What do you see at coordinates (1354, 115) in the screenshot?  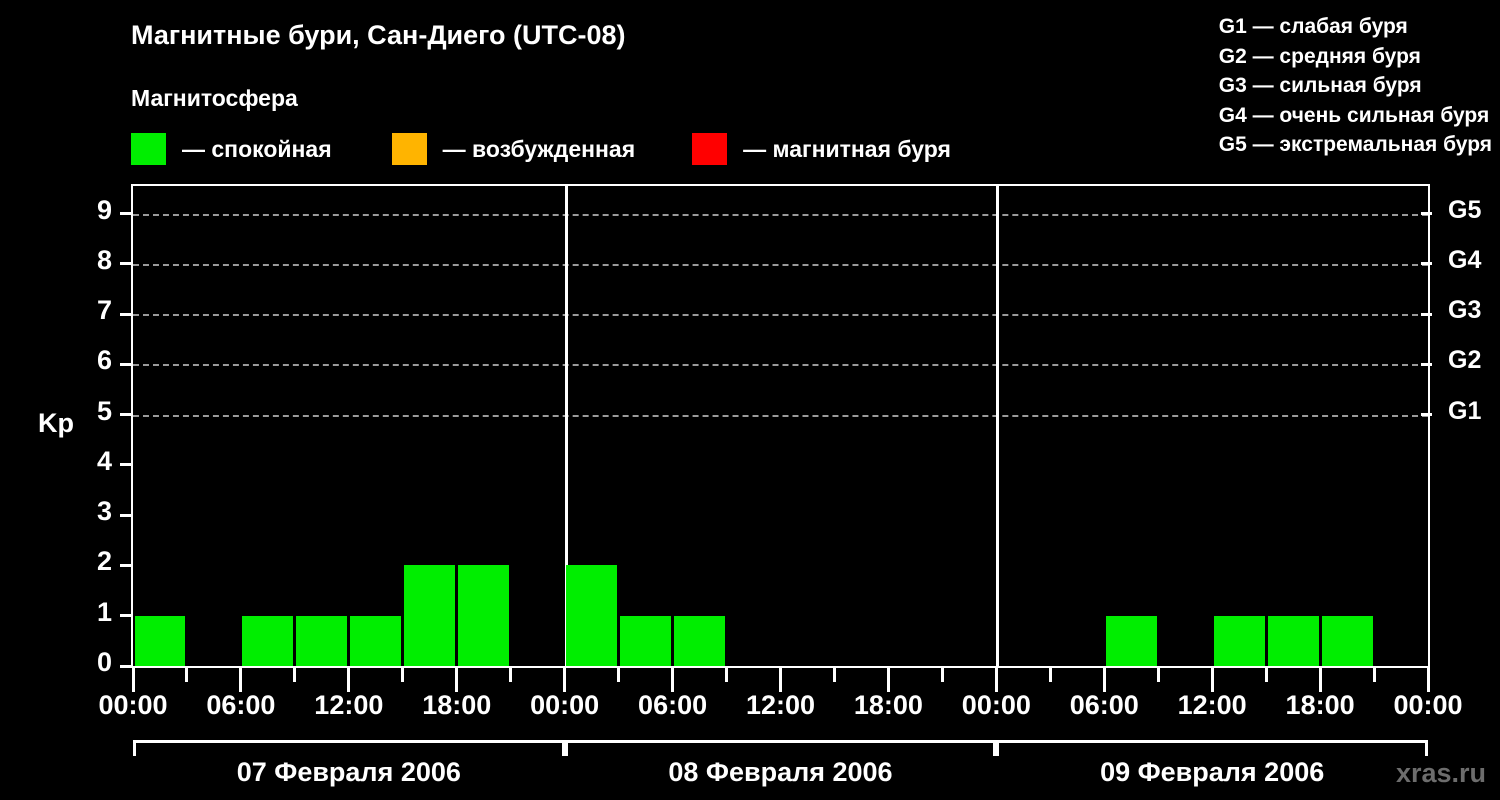 I see `storm-scale-line: G4 — очень сильная буря` at bounding box center [1354, 115].